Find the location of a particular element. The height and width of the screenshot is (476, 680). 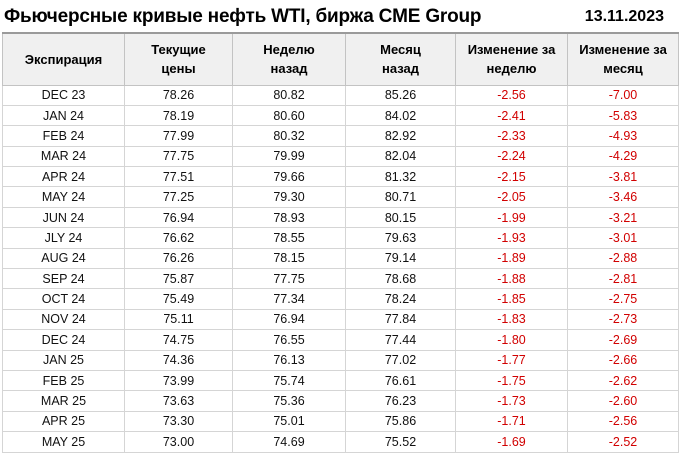

column-header-week-ago: Неделю назад is located at coordinates (289, 59).